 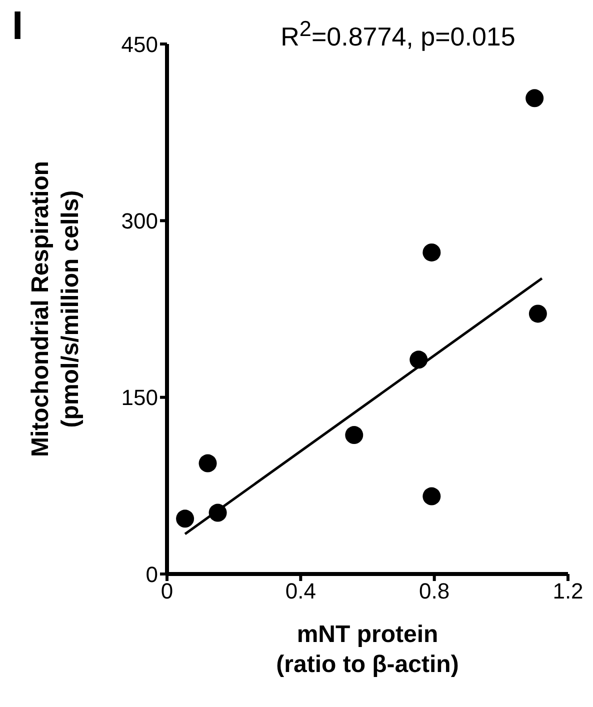 What do you see at coordinates (300, 591) in the screenshot?
I see `x-tick-label: 0.4` at bounding box center [300, 591].